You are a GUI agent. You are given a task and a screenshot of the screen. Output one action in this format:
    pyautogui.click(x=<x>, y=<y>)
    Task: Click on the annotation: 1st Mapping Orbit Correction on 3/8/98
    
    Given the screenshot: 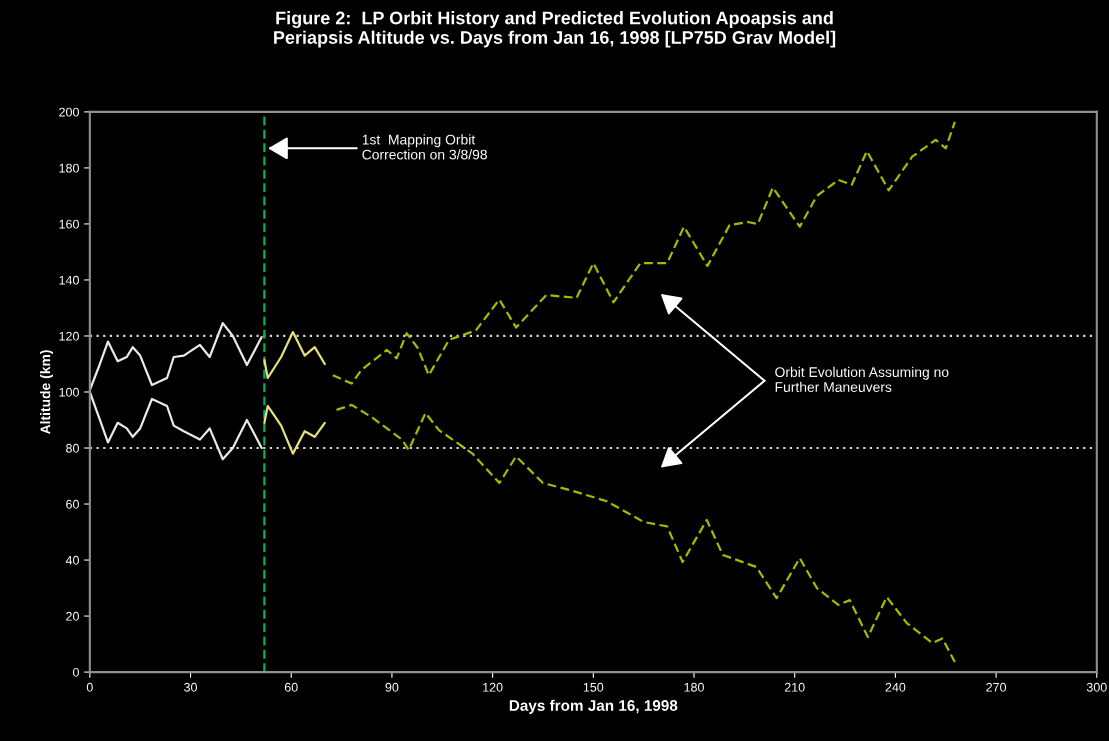 What is the action you would take?
    pyautogui.click(x=424, y=147)
    